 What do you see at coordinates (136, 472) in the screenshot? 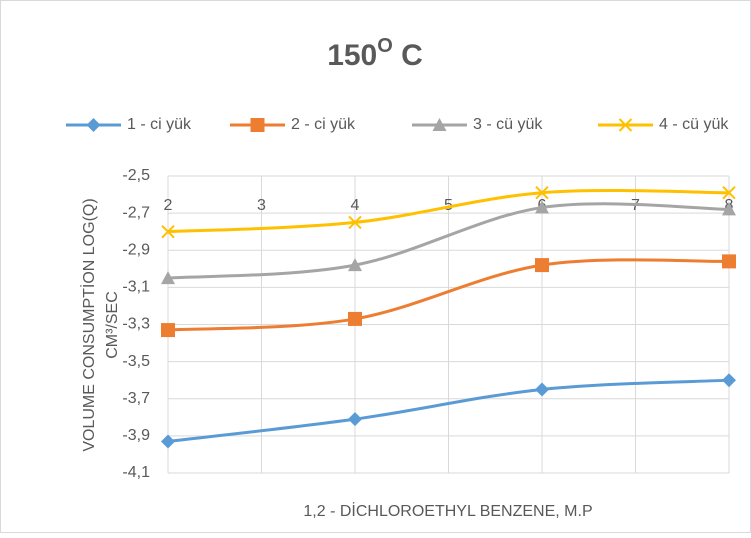
I see `y-tick-label: -4,1` at bounding box center [136, 472].